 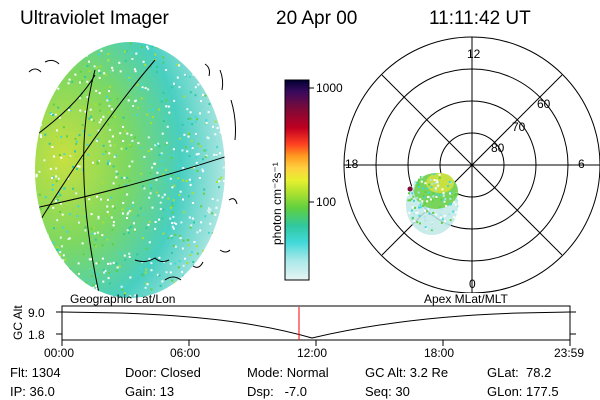 What do you see at coordinates (407, 372) in the screenshot?
I see `status-gc-alt: GC Alt: 3.2 Re` at bounding box center [407, 372].